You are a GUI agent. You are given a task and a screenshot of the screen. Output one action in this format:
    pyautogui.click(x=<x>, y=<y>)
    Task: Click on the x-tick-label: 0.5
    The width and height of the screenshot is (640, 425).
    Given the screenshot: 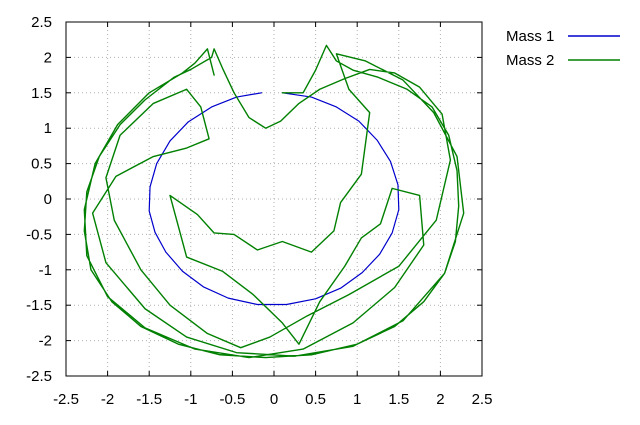 What is the action you would take?
    pyautogui.click(x=315, y=399)
    